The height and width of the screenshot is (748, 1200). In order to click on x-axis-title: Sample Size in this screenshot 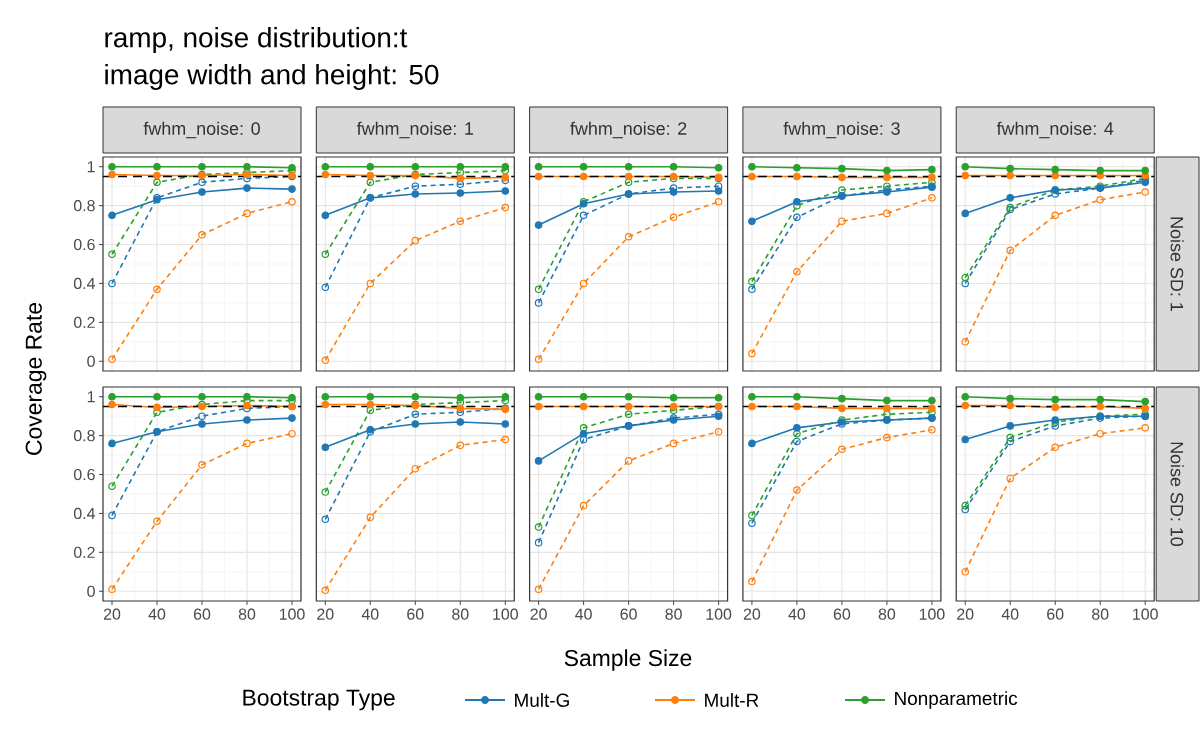, I will do `click(628, 660)`.